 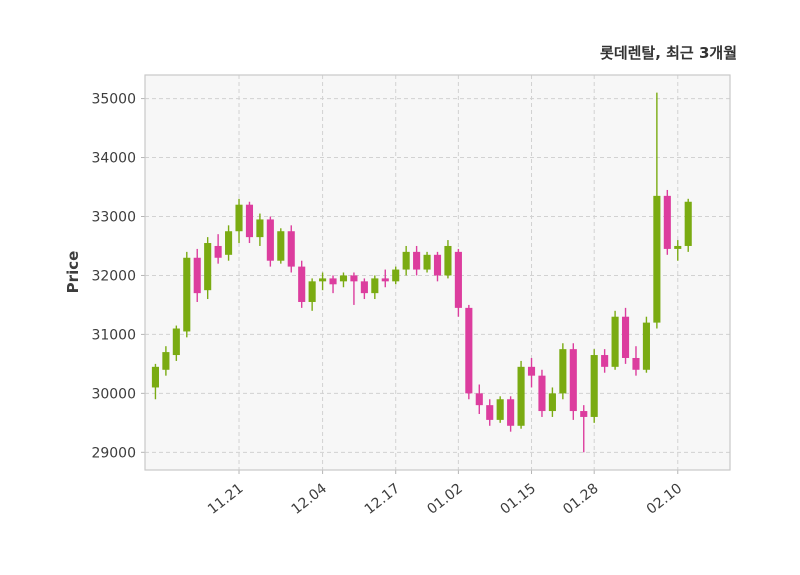 I want to click on y-tick-label: 29000, so click(x=113, y=453).